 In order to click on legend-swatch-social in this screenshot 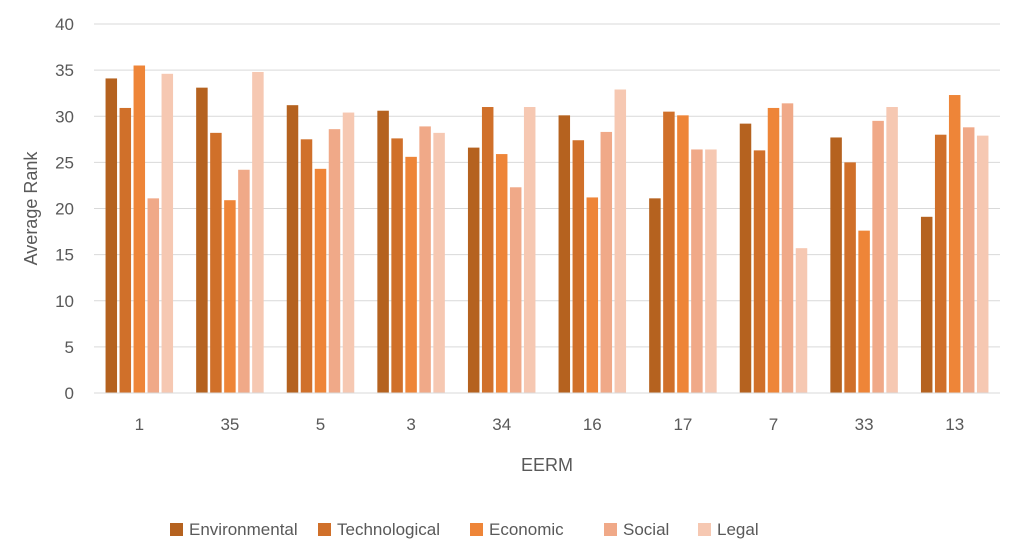, I will do `click(610, 529)`.